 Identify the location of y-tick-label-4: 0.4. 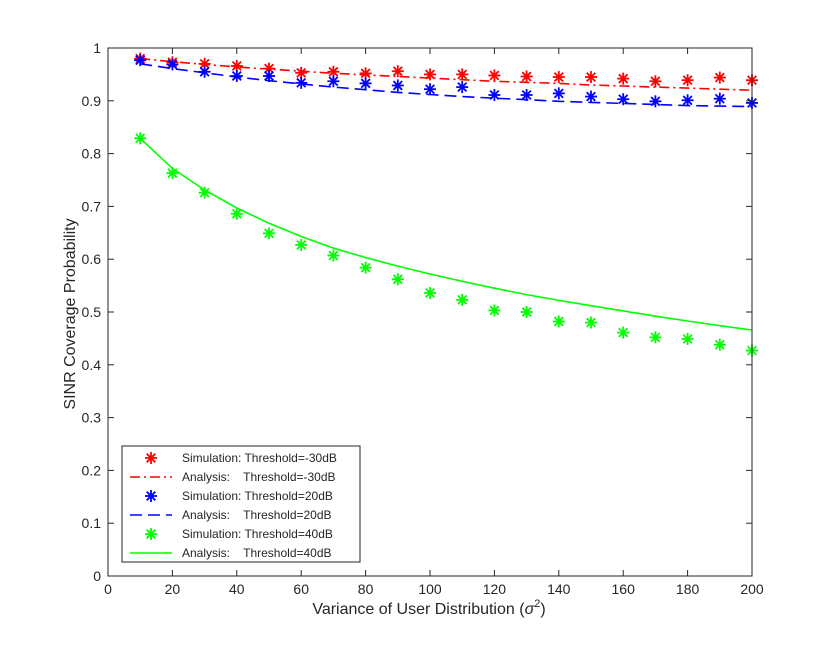
(92, 365).